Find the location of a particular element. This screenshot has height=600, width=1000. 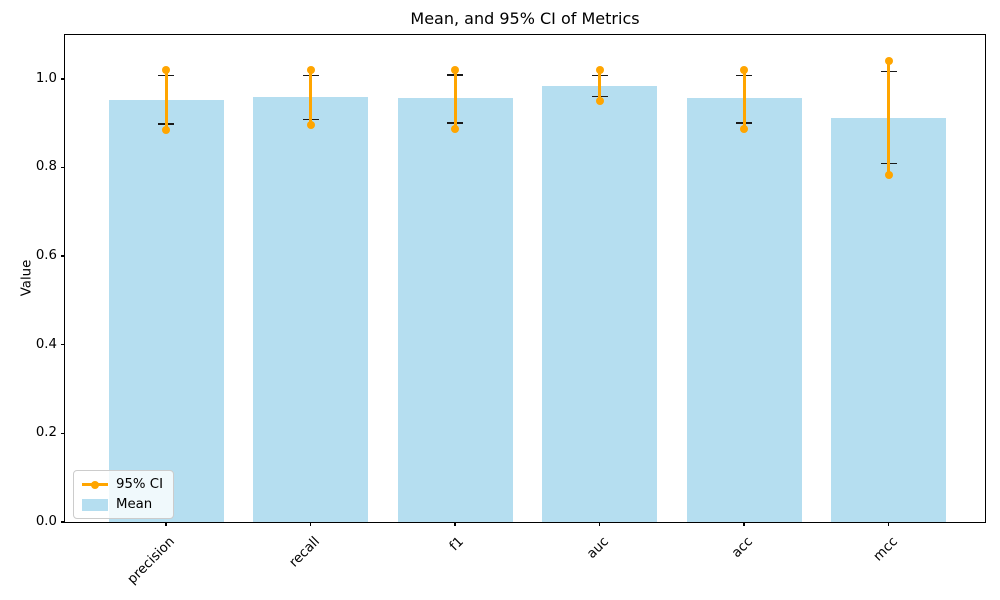

legend-item-ci: 95% CI is located at coordinates (122, 484).